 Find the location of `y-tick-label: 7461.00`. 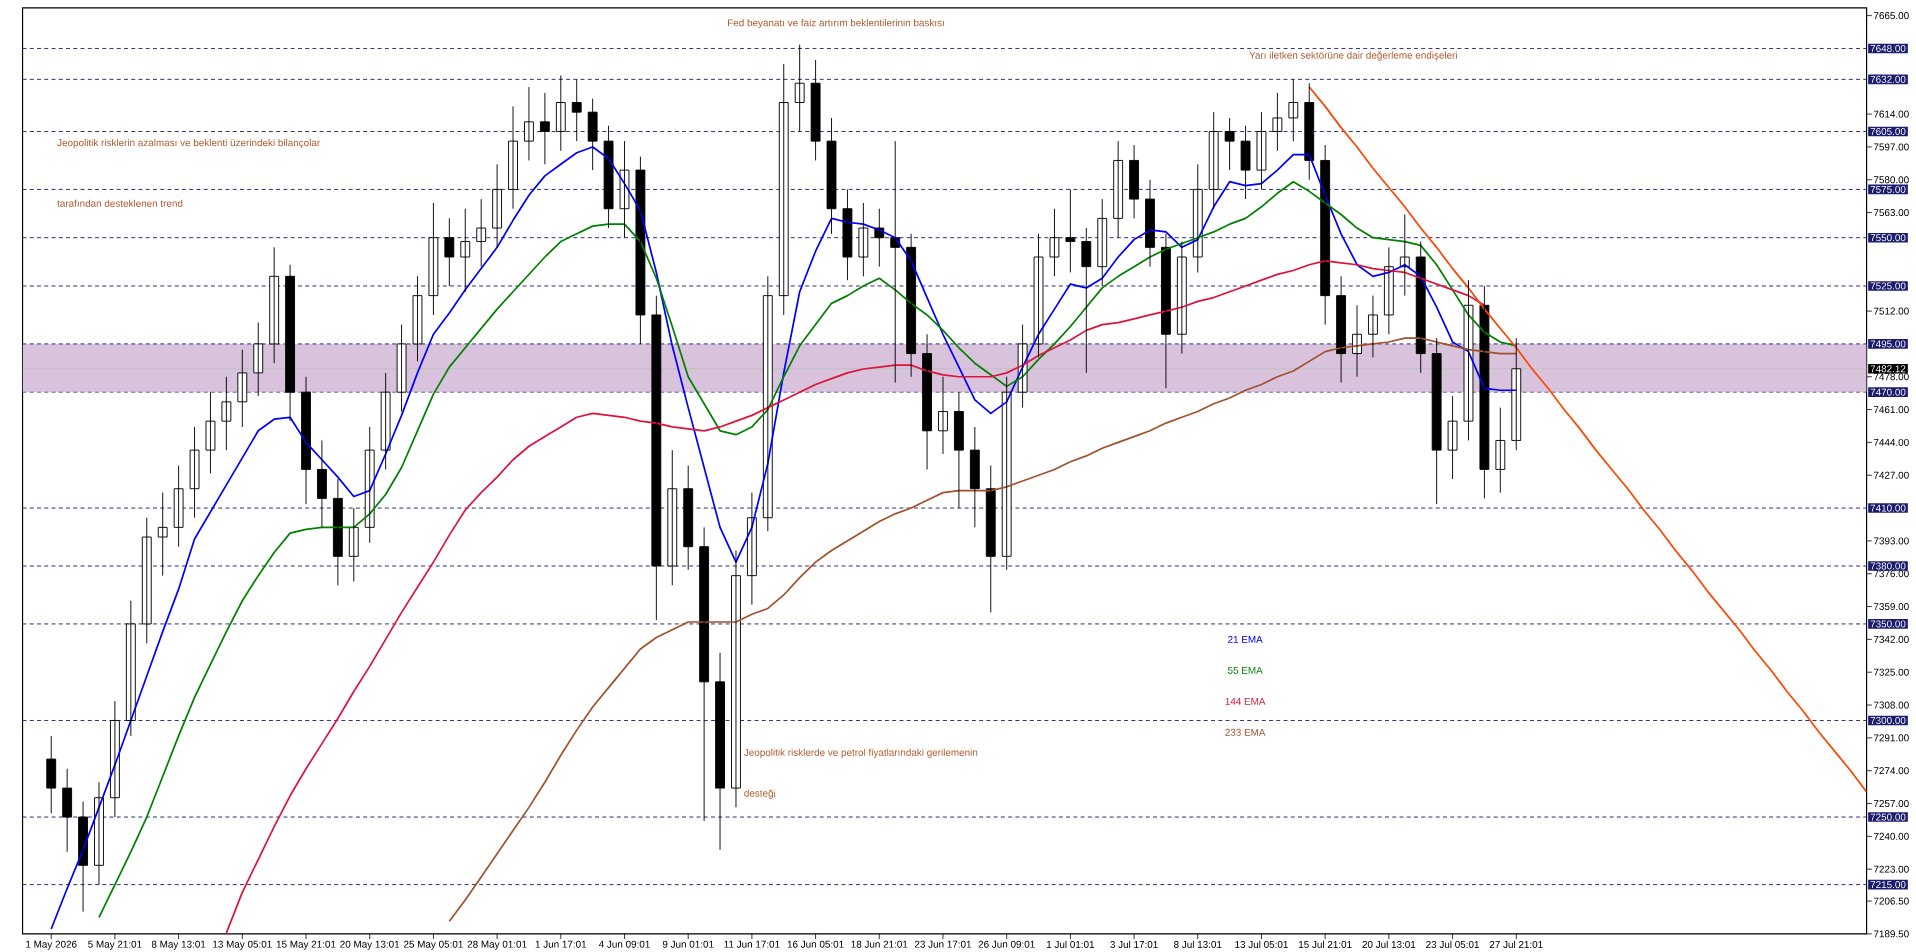

y-tick-label: 7461.00 is located at coordinates (1891, 410).